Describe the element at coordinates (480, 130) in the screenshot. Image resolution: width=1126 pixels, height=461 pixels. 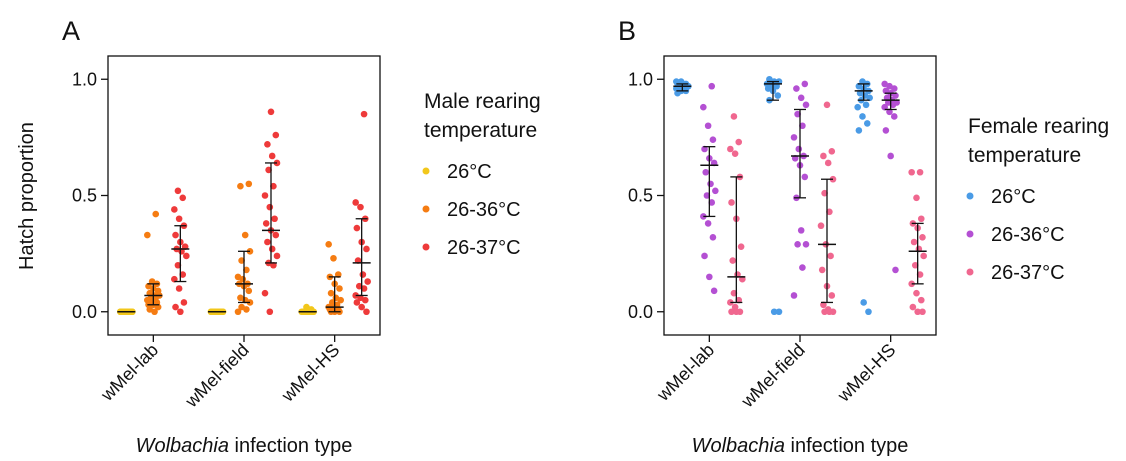
I see `legend-title: temperature` at that location.